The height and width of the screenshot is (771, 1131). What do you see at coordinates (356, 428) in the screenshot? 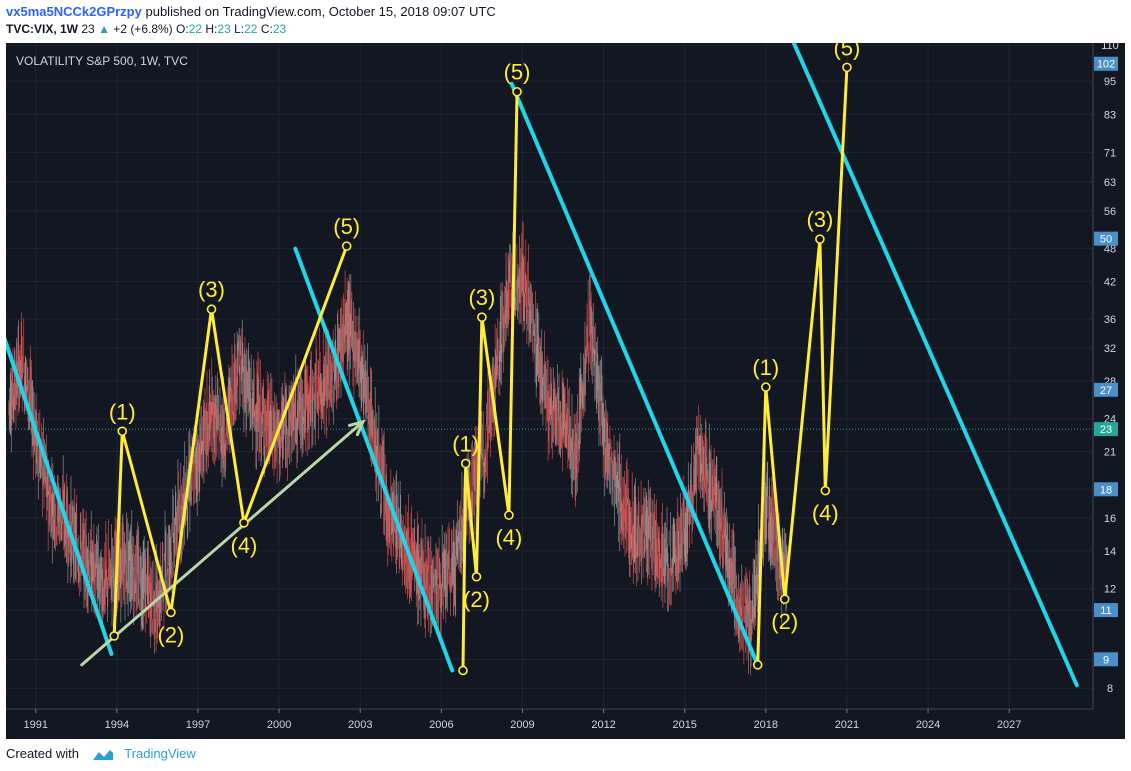
I see `arrow-head` at bounding box center [356, 428].